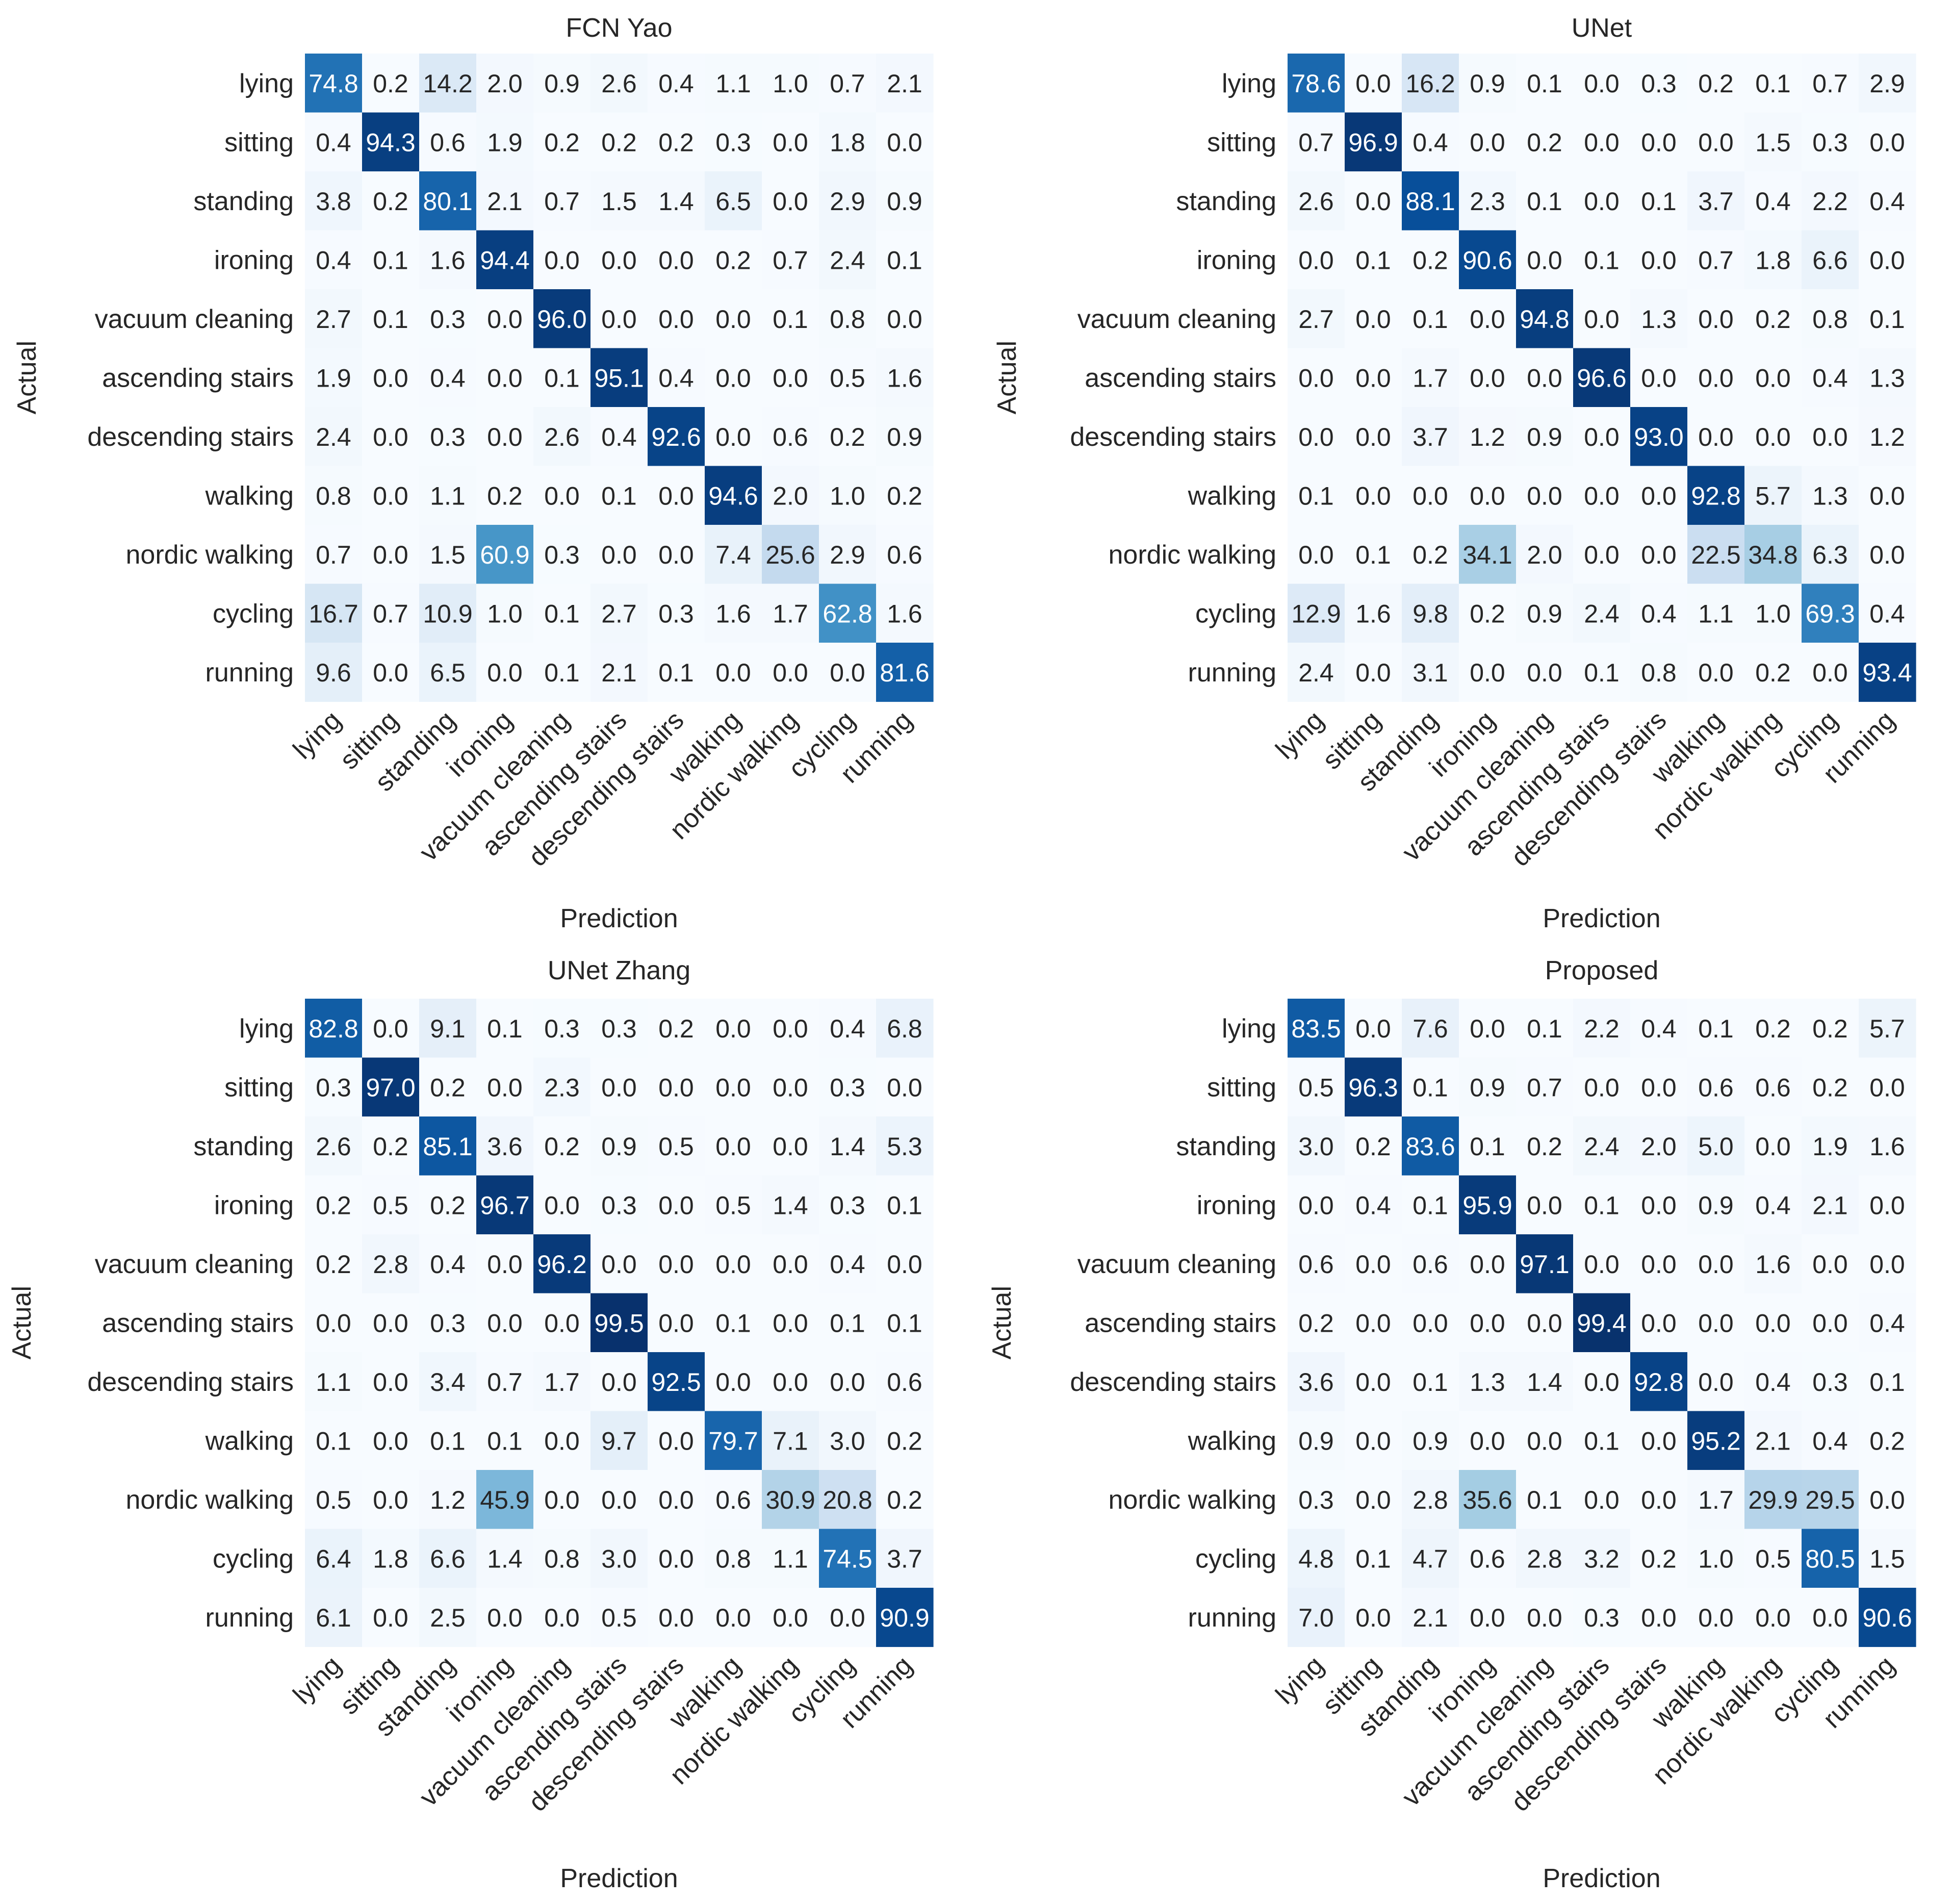 Image resolution: width=1952 pixels, height=1904 pixels. I want to click on cell-value: 3.7, so click(1430, 437).